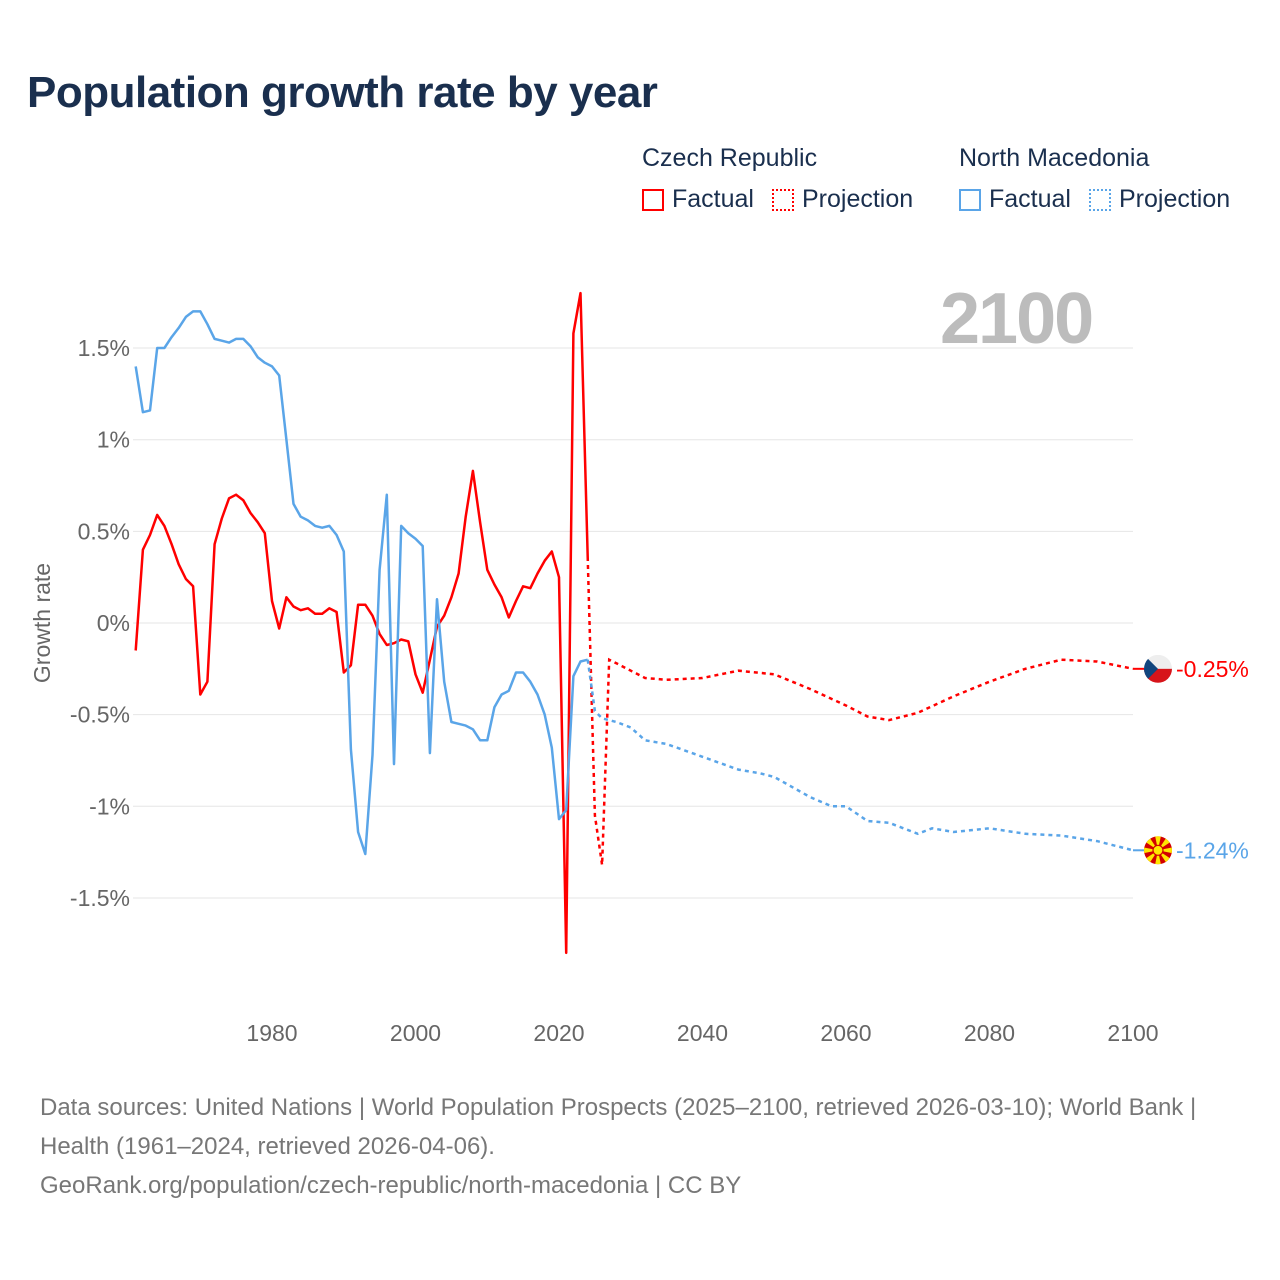  I want to click on x-tick-label: 2040, so click(702, 1033).